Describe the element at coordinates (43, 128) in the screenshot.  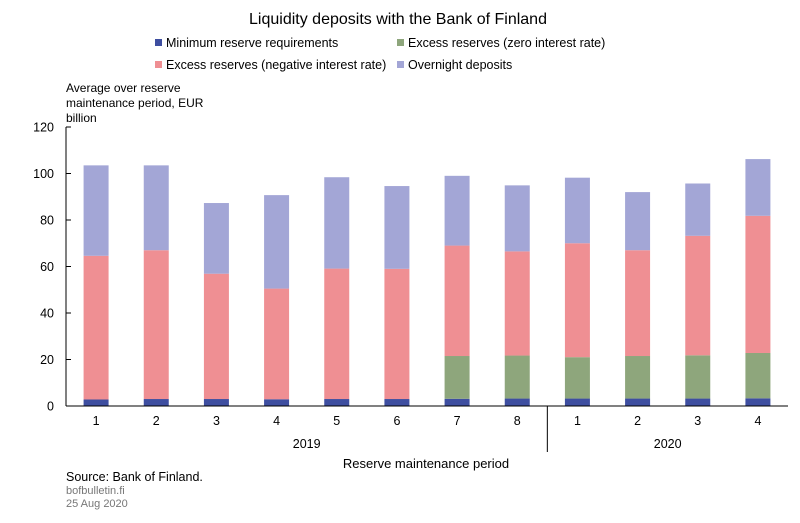
I see `y-tick-label: 120` at that location.